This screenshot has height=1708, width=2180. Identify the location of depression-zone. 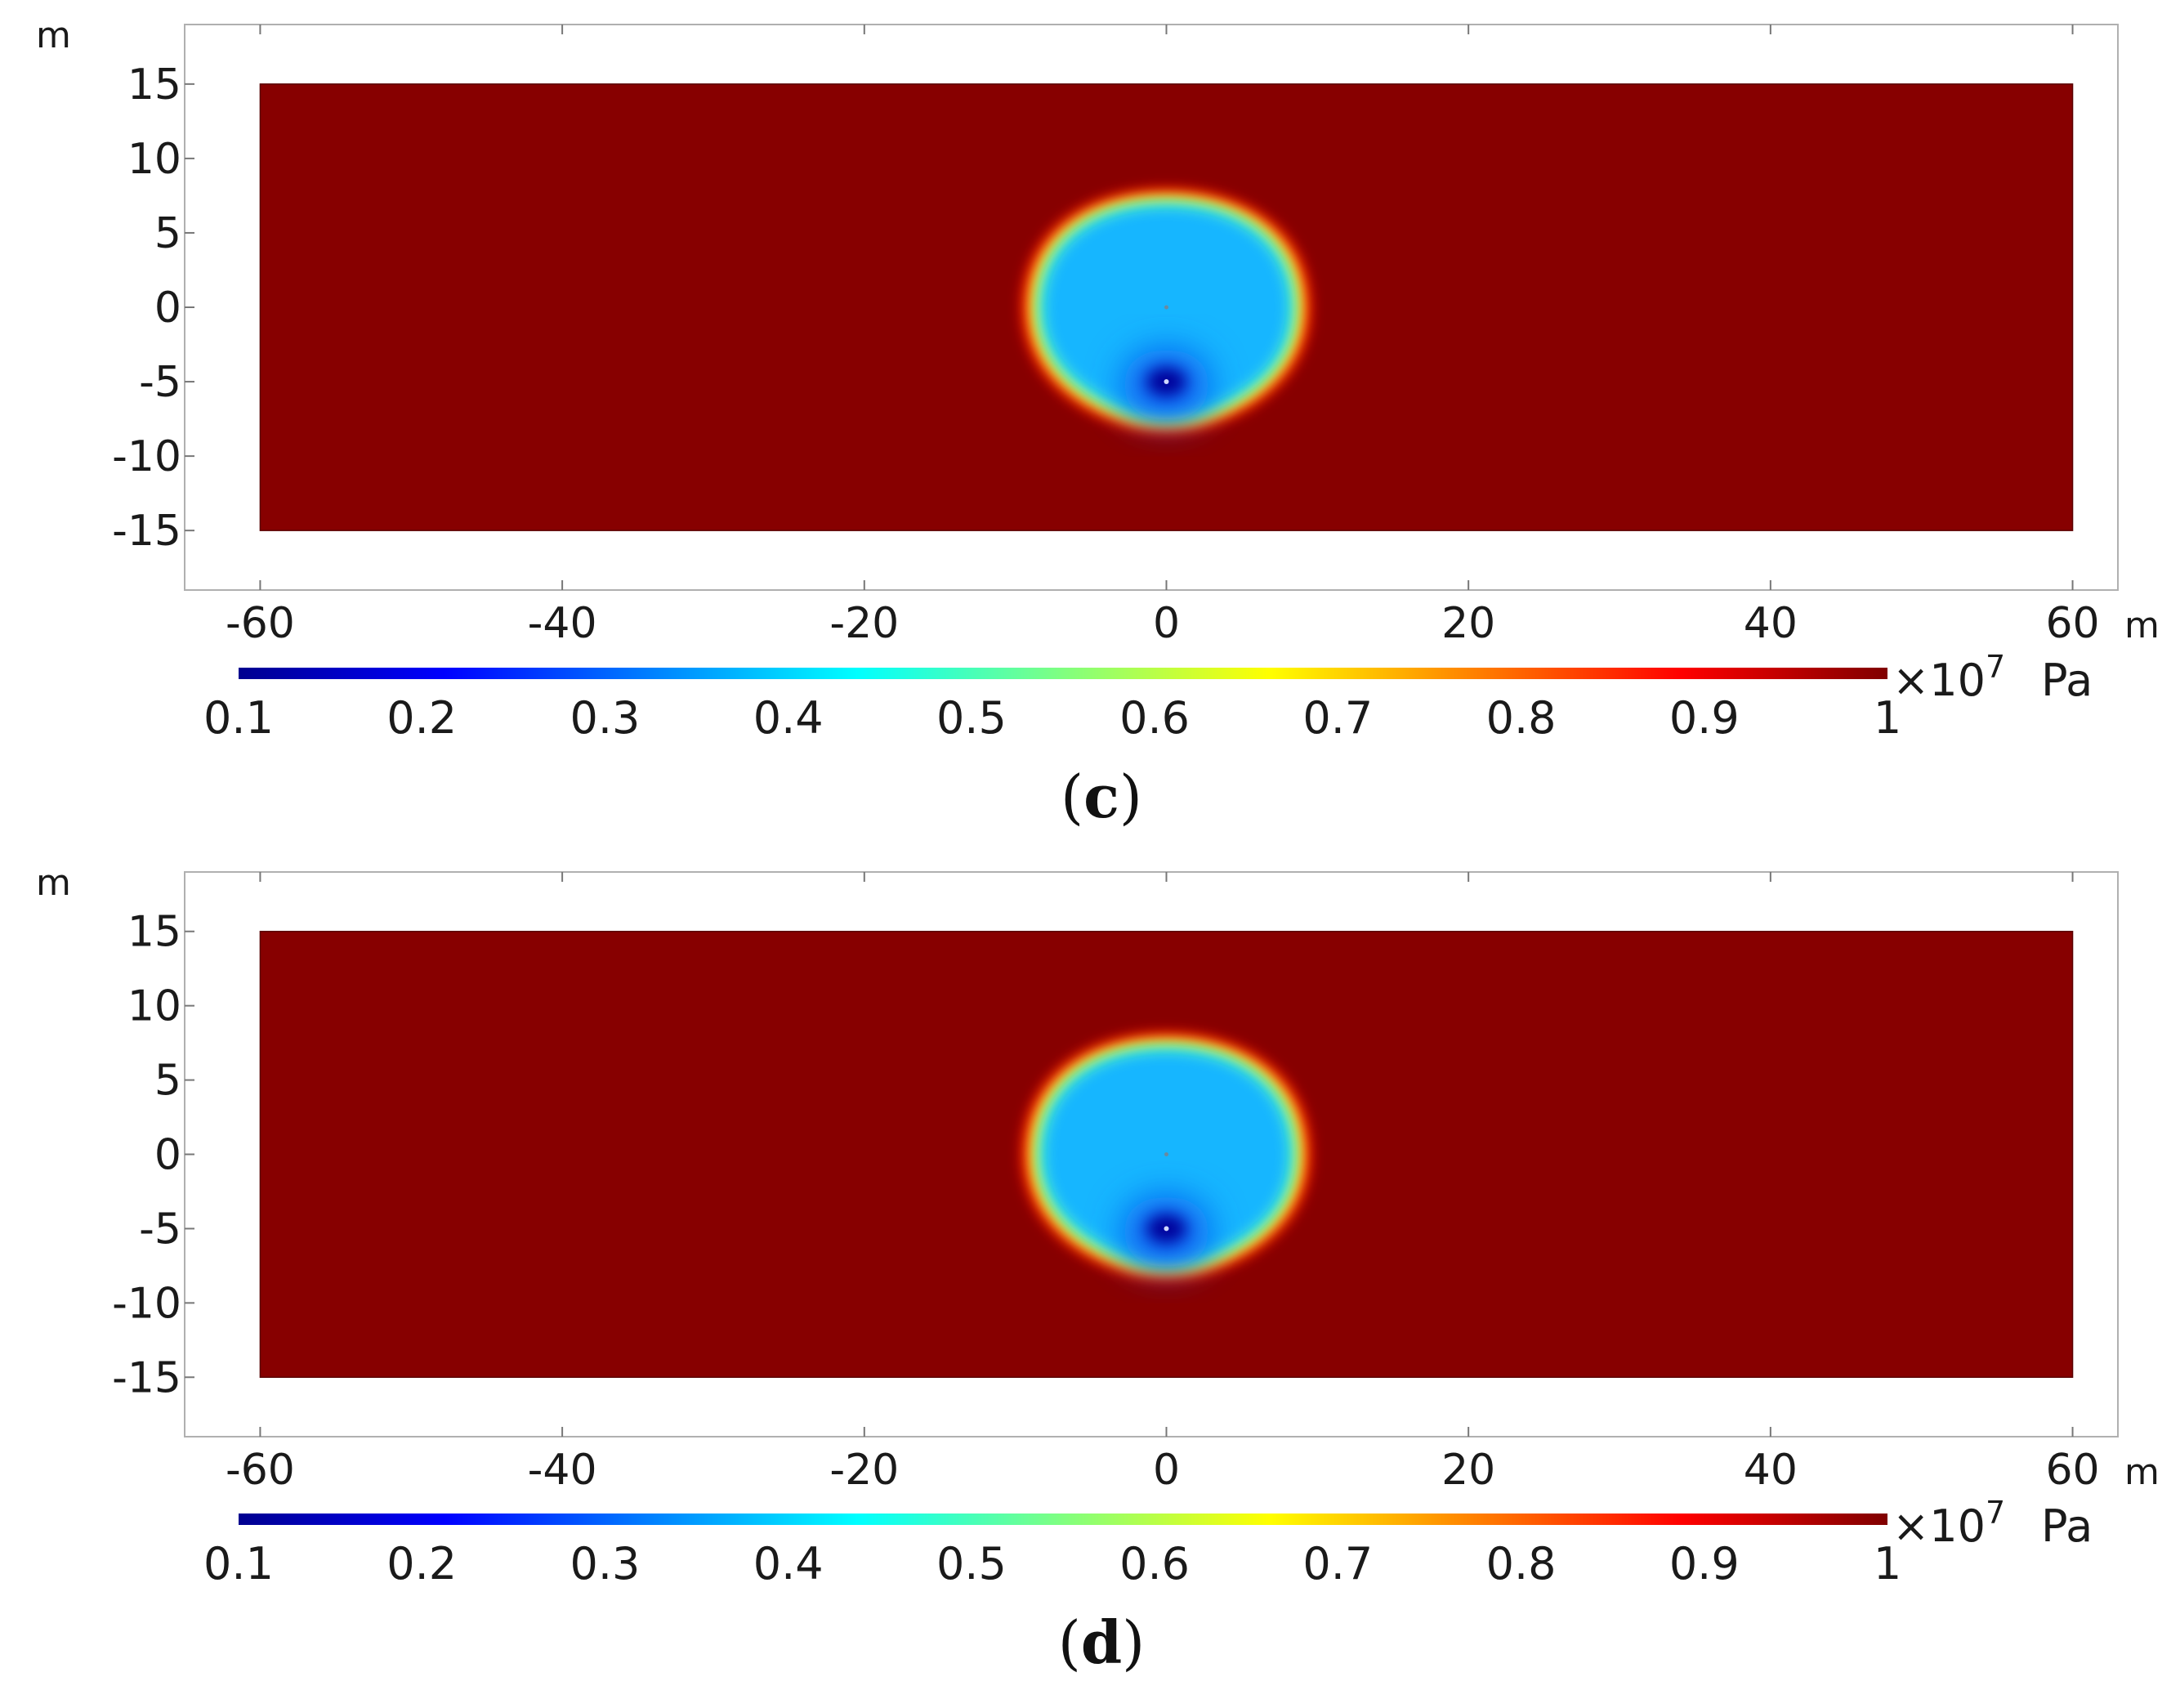
(1166, 310).